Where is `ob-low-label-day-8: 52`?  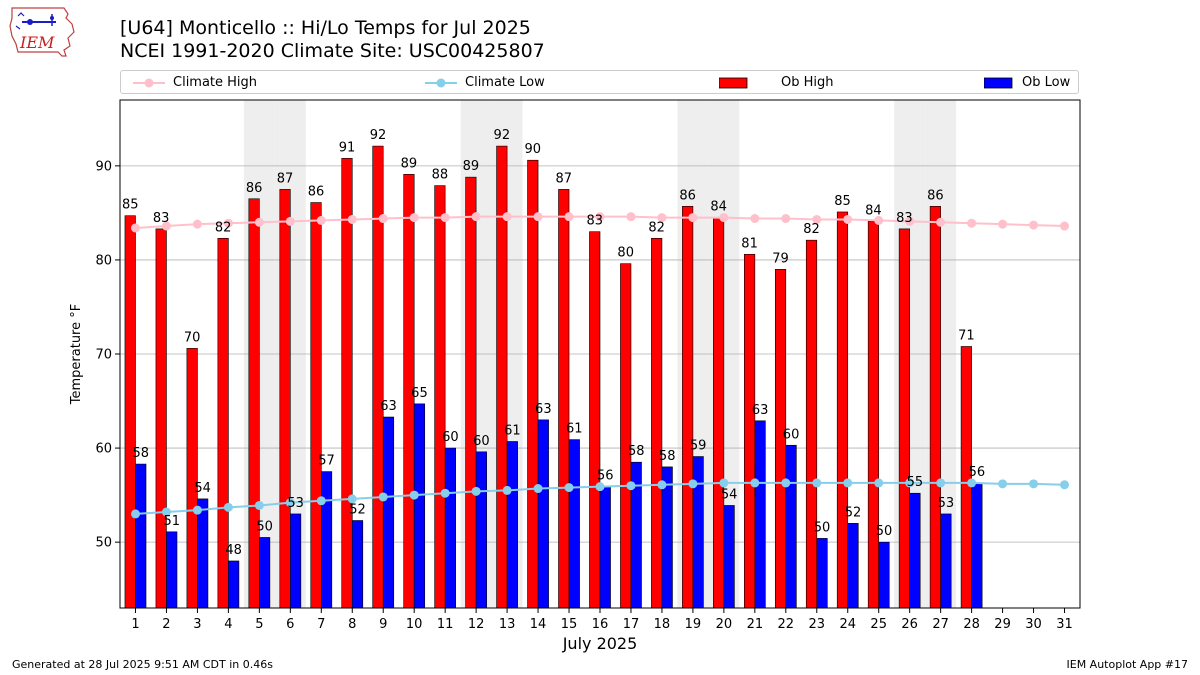
ob-low-label-day-8: 52 is located at coordinates (357, 510).